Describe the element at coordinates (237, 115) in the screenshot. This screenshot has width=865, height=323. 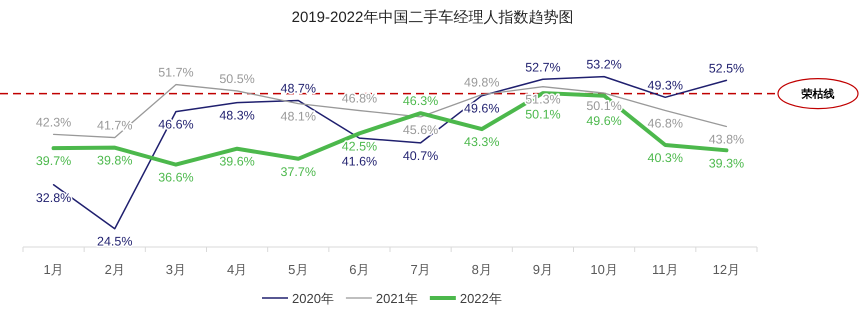
I see `data-label: 48.3%` at that location.